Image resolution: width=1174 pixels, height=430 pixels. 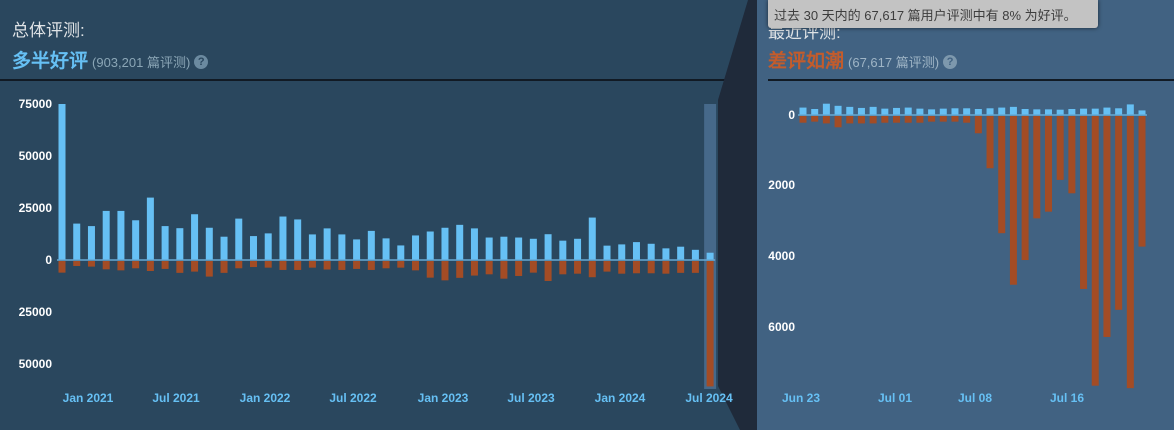 I want to click on x-tick-label: Jul 2024, so click(x=709, y=398).